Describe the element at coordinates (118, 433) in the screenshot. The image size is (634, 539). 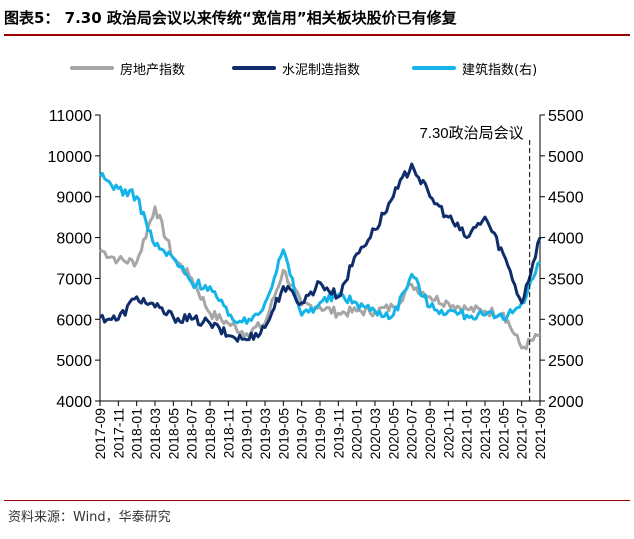
I see `x-axis-tick-label: 2017-11` at that location.